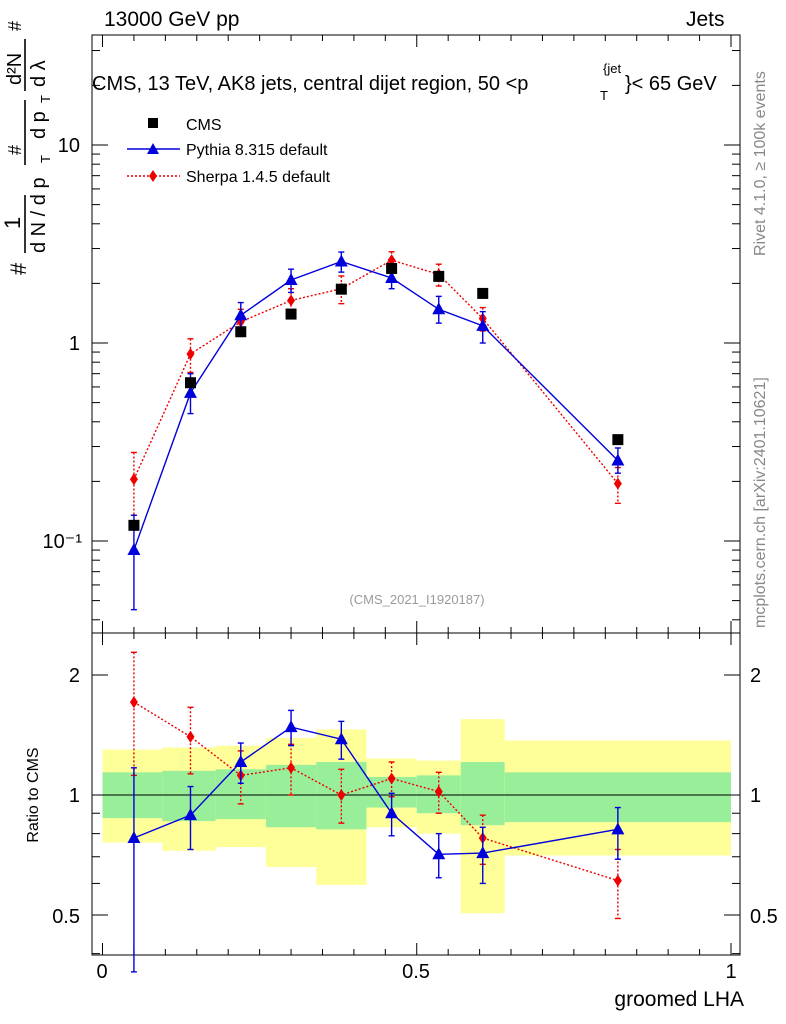 The image size is (786, 1024). I want to click on header-right: Jets, so click(705, 19).